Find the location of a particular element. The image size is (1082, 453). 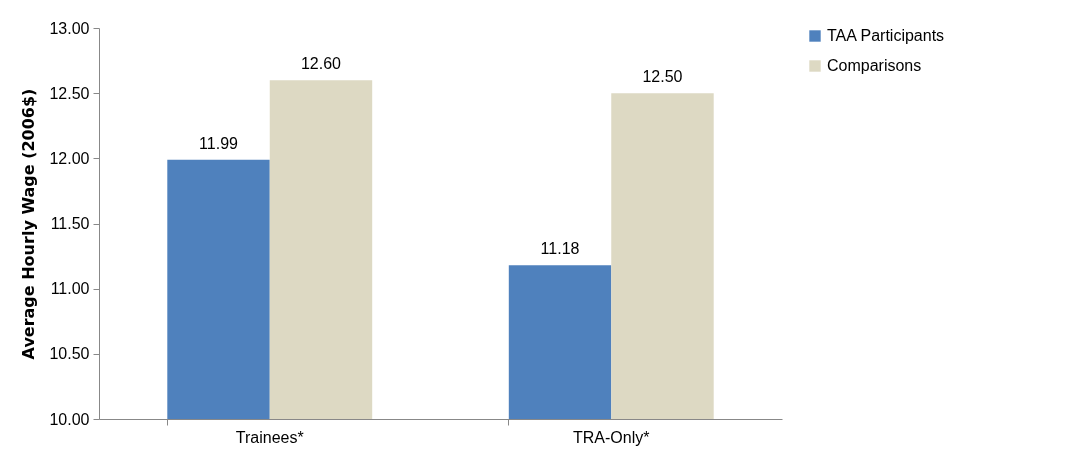

y-tick-label: 12.50 is located at coordinates (69, 93).